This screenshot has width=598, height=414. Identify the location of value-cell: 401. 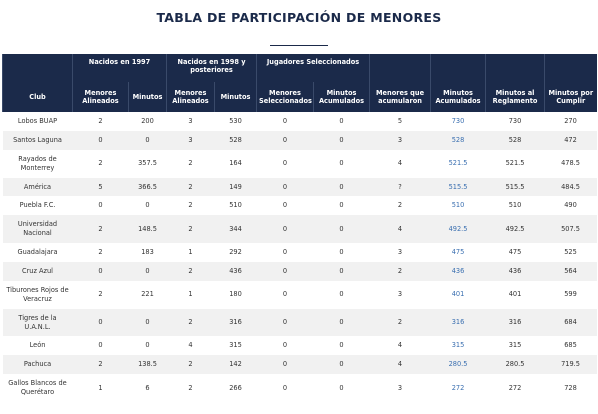
(515, 294).